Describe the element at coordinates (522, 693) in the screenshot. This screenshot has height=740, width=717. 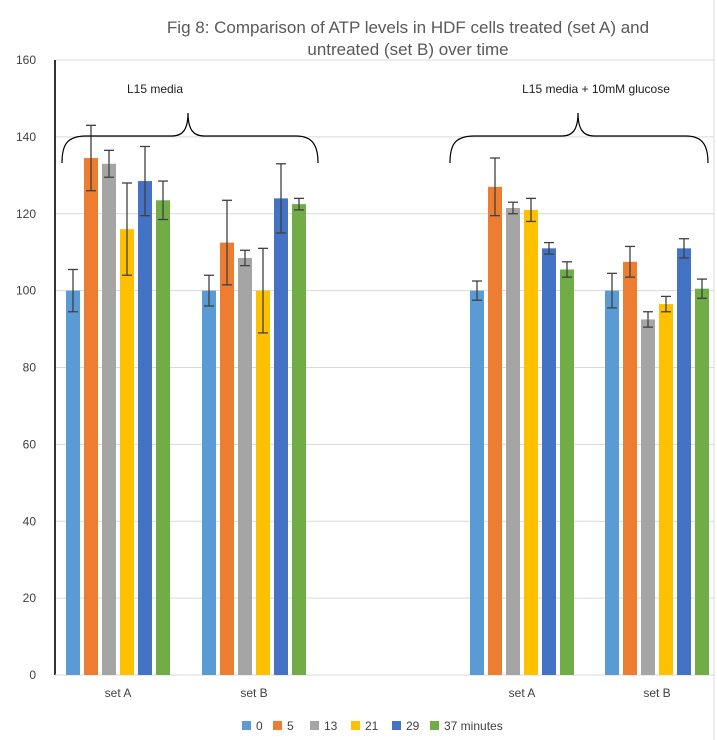
I see `category-label-3: set A` at that location.